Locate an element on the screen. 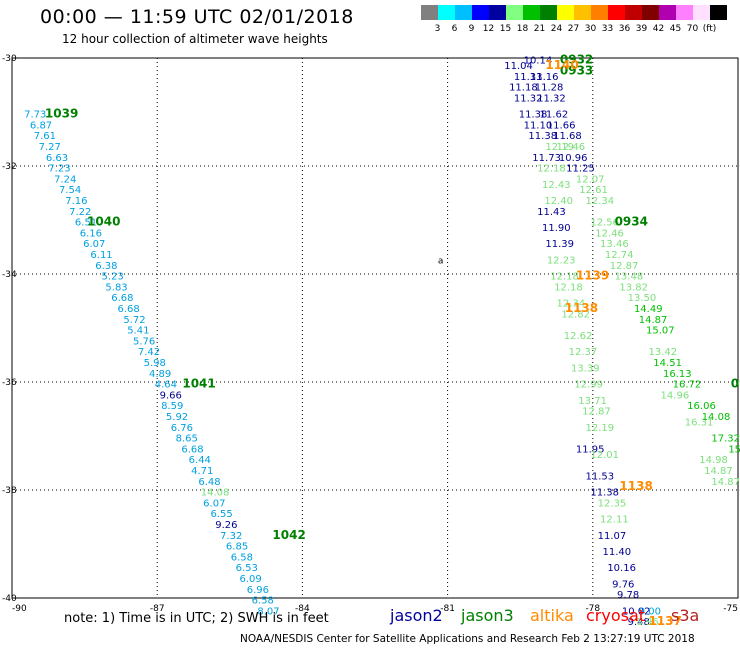 Image resolution: width=740 pixels, height=650 pixels. lat-label: -34 is located at coordinates (9, 275).